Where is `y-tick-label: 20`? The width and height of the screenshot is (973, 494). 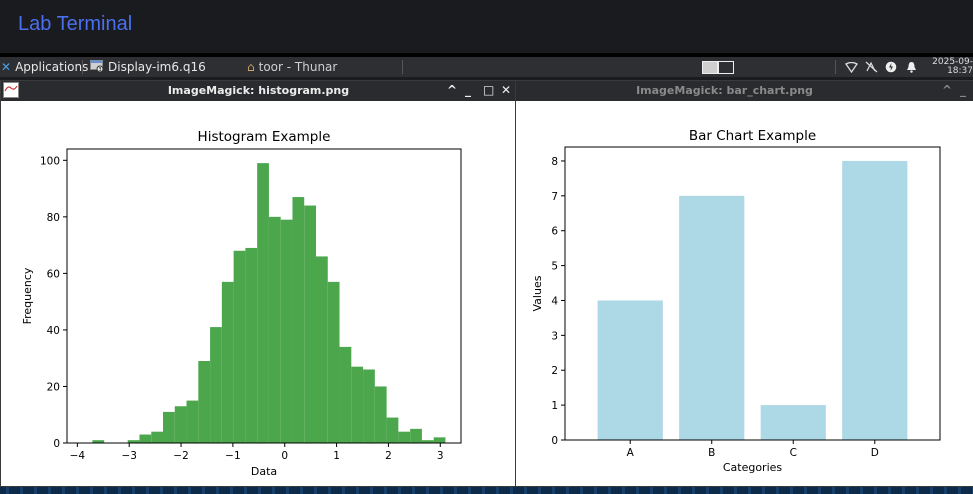 y-tick-label: 20 is located at coordinates (53, 387).